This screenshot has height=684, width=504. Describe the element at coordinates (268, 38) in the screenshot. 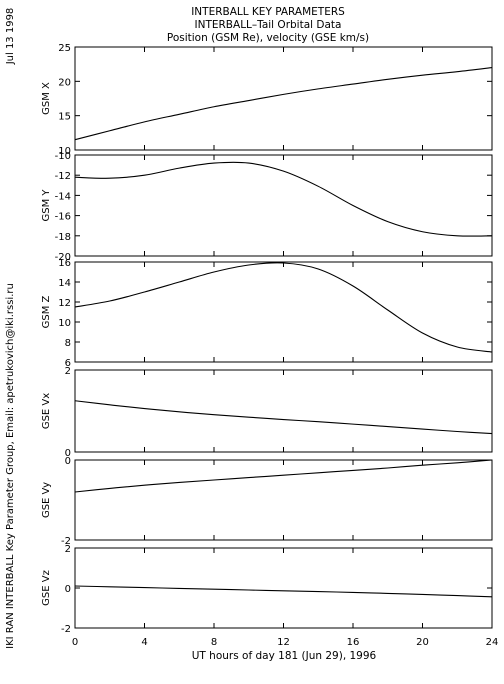

I see `title-line-3: Position (GSM Re), velocity (GSE km/s)` at that location.